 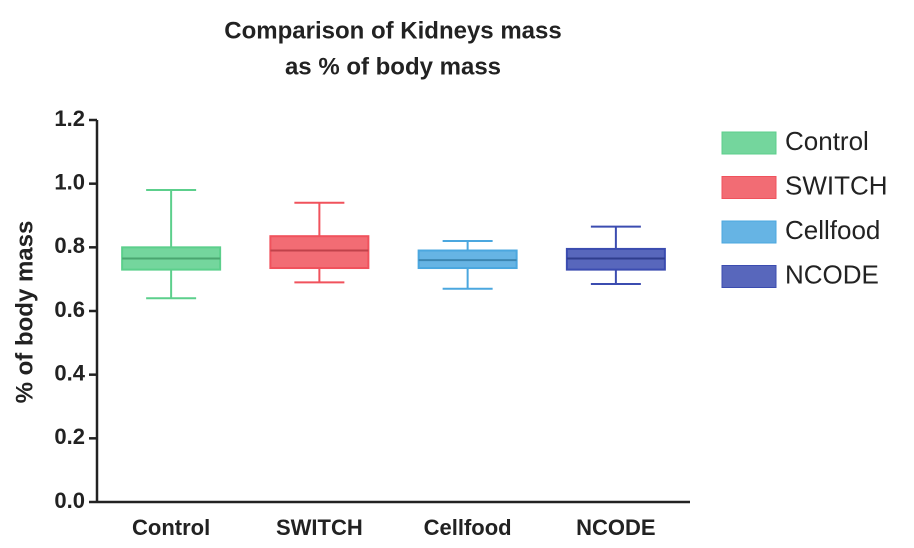 What do you see at coordinates (319, 527) in the screenshot?
I see `x-tick-label: SWITCH` at bounding box center [319, 527].